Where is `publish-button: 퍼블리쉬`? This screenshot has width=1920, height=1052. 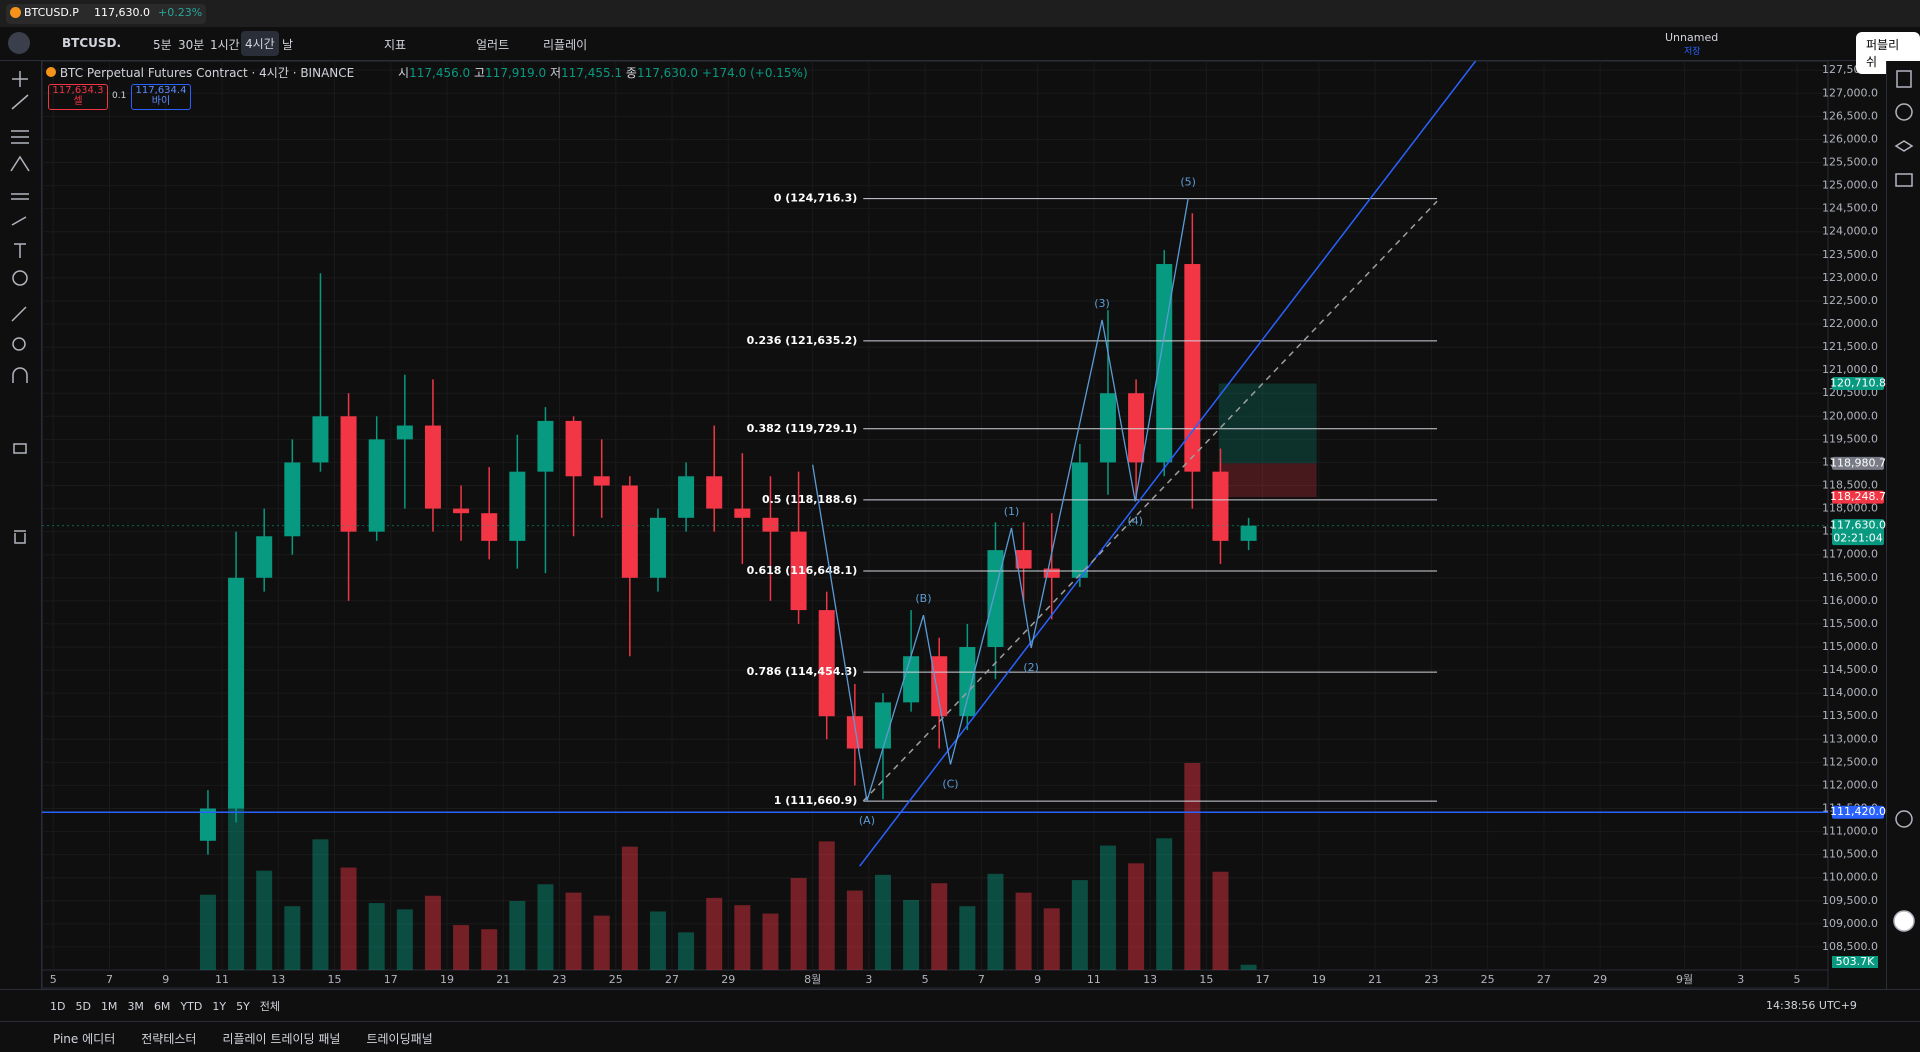
publish-button: 퍼블리쉬 is located at coordinates (1888, 53).